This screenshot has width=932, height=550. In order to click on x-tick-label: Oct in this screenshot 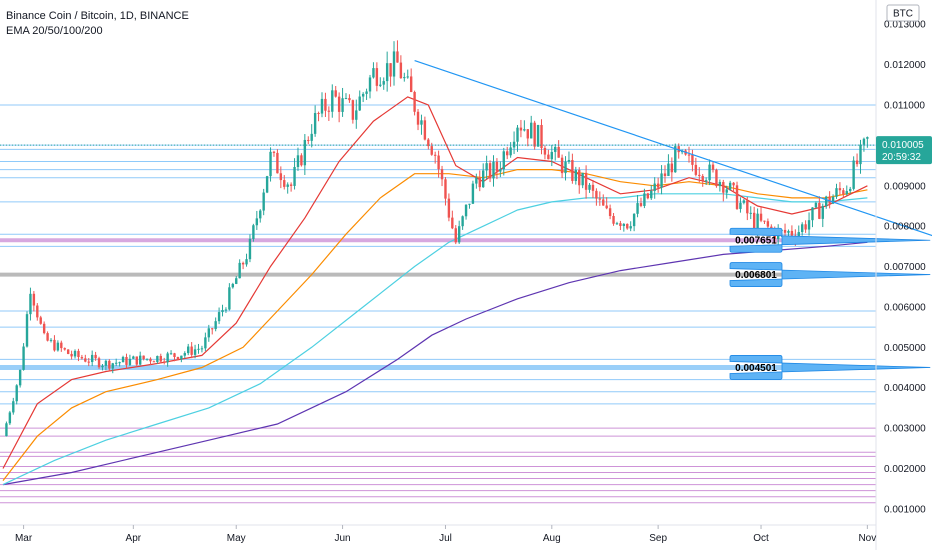, I will do `click(761, 538)`.